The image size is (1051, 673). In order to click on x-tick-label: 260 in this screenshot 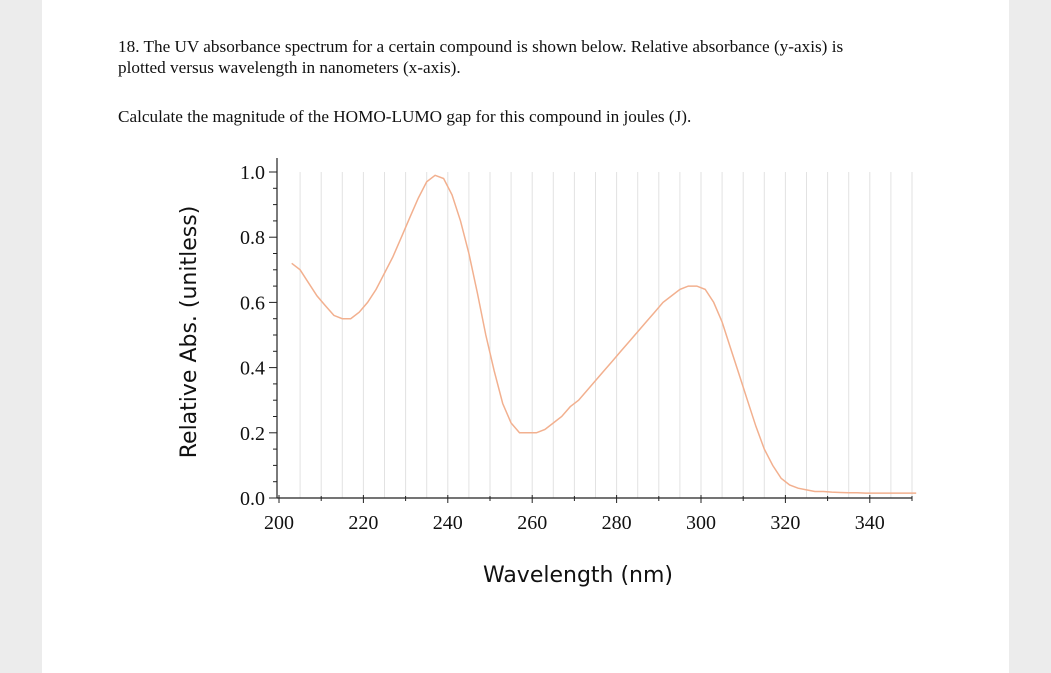, I will do `click(532, 523)`.